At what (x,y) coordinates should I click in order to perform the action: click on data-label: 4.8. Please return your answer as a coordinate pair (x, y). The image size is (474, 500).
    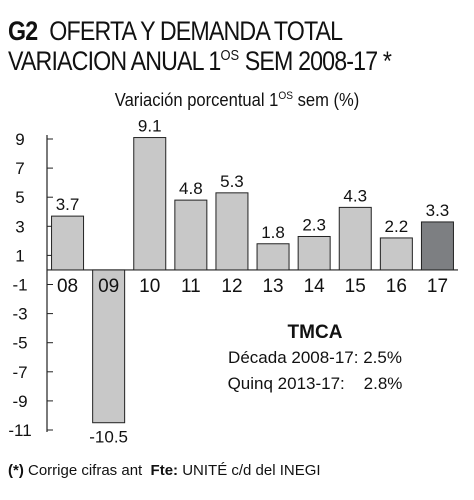
    Looking at the image, I should click on (191, 188).